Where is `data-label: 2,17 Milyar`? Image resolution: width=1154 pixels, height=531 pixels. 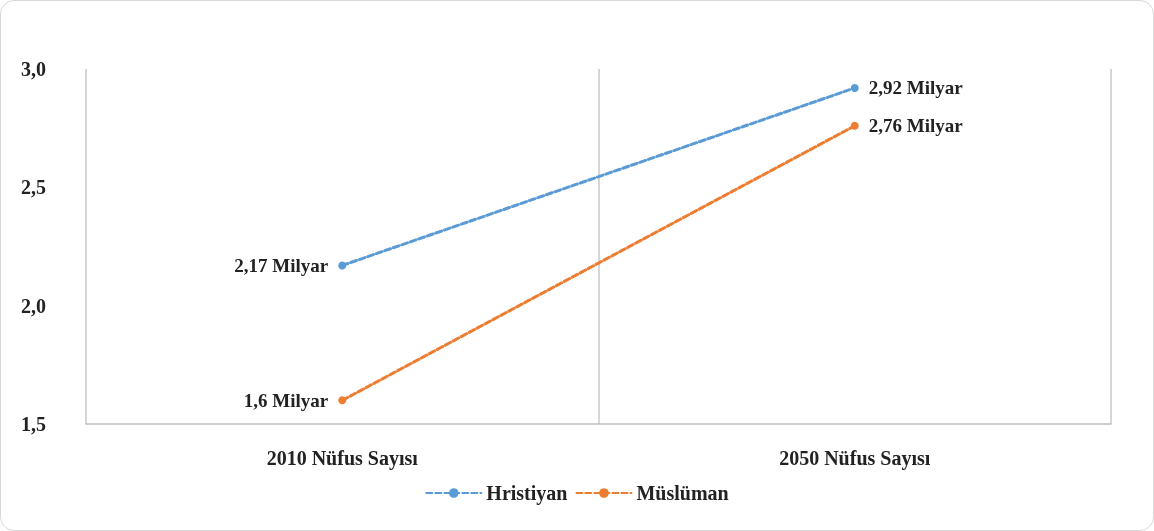
data-label: 2,17 Milyar is located at coordinates (281, 265).